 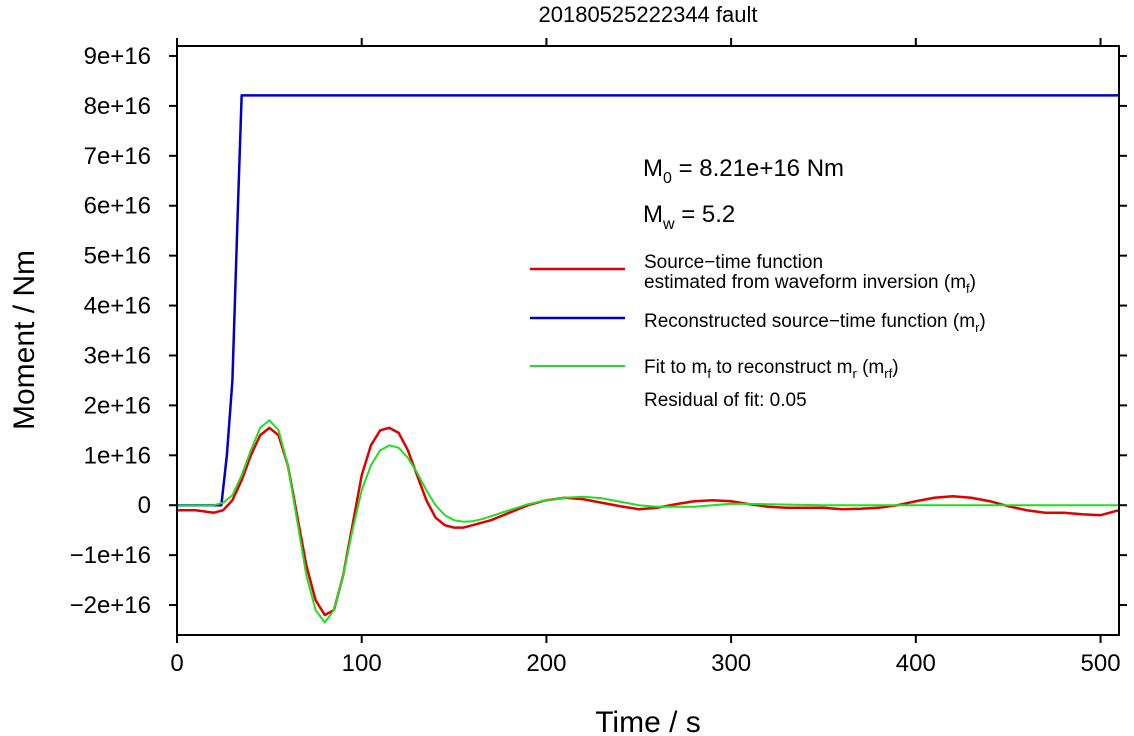 What do you see at coordinates (648, 721) in the screenshot?
I see `x-axis-title: Time / s` at bounding box center [648, 721].